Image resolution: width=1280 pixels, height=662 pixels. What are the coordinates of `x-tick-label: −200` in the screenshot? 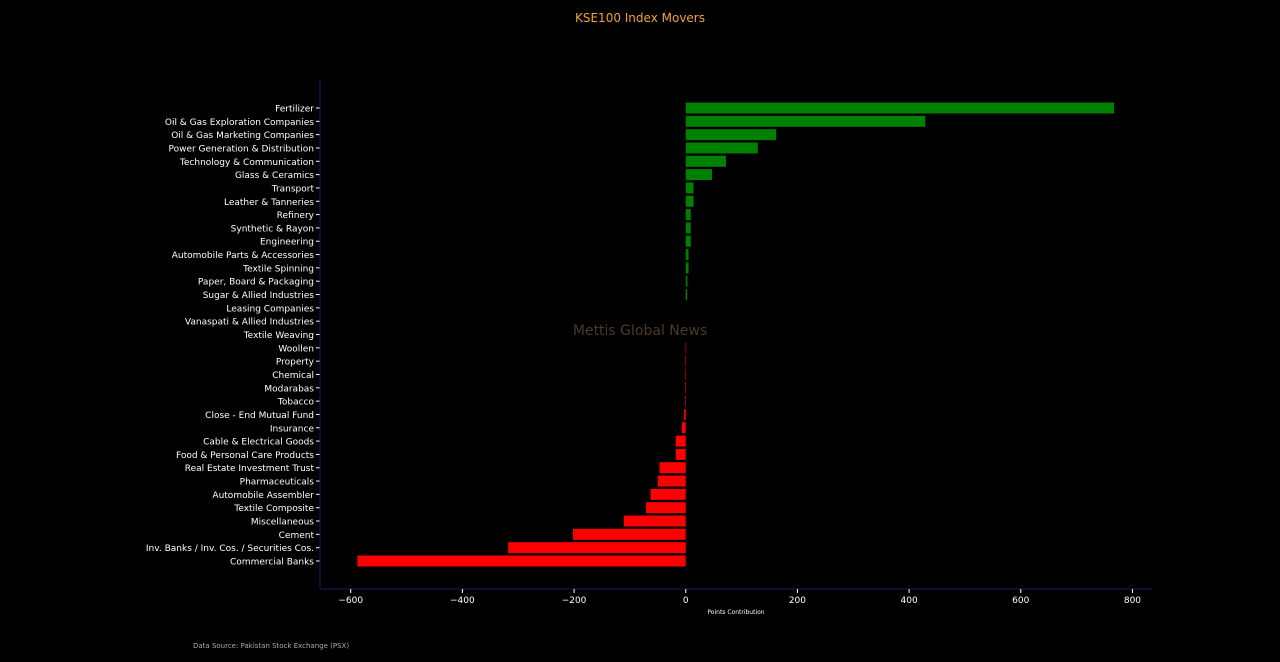 It's located at (574, 601).